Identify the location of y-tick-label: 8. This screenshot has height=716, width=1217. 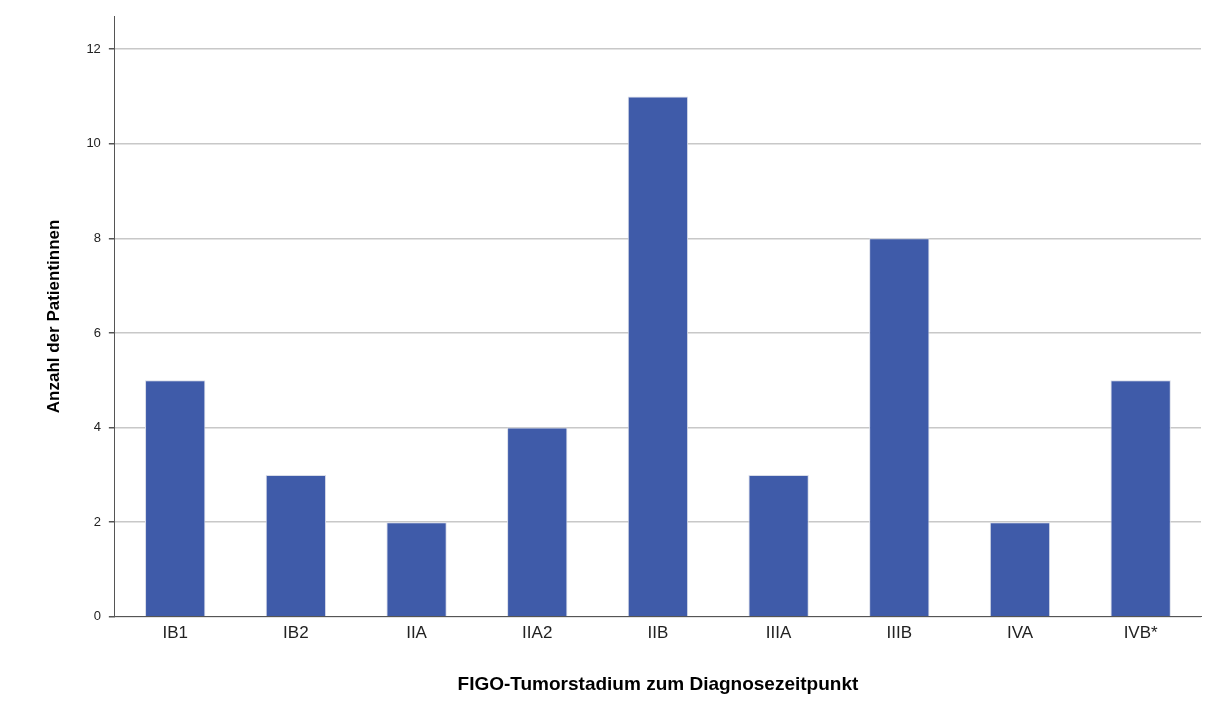
(97, 237).